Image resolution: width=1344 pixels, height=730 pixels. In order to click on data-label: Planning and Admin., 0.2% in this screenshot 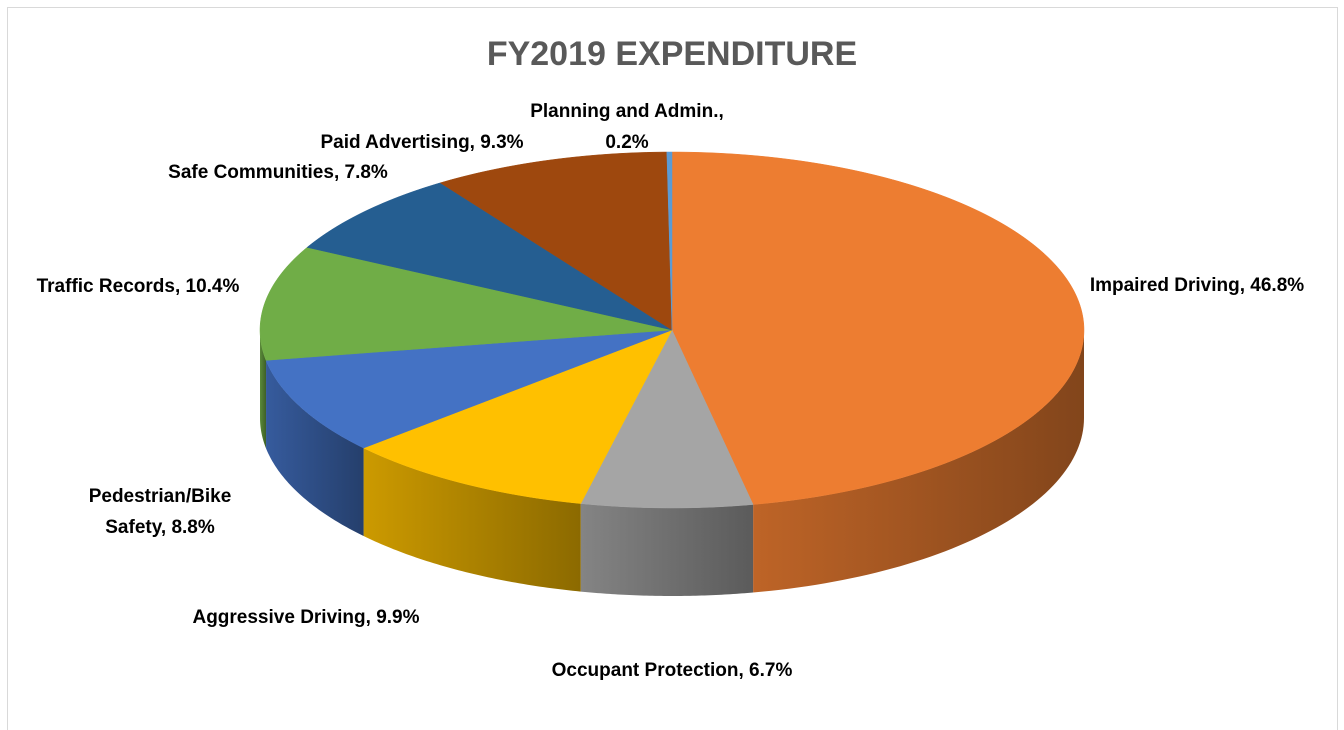, I will do `click(627, 127)`.